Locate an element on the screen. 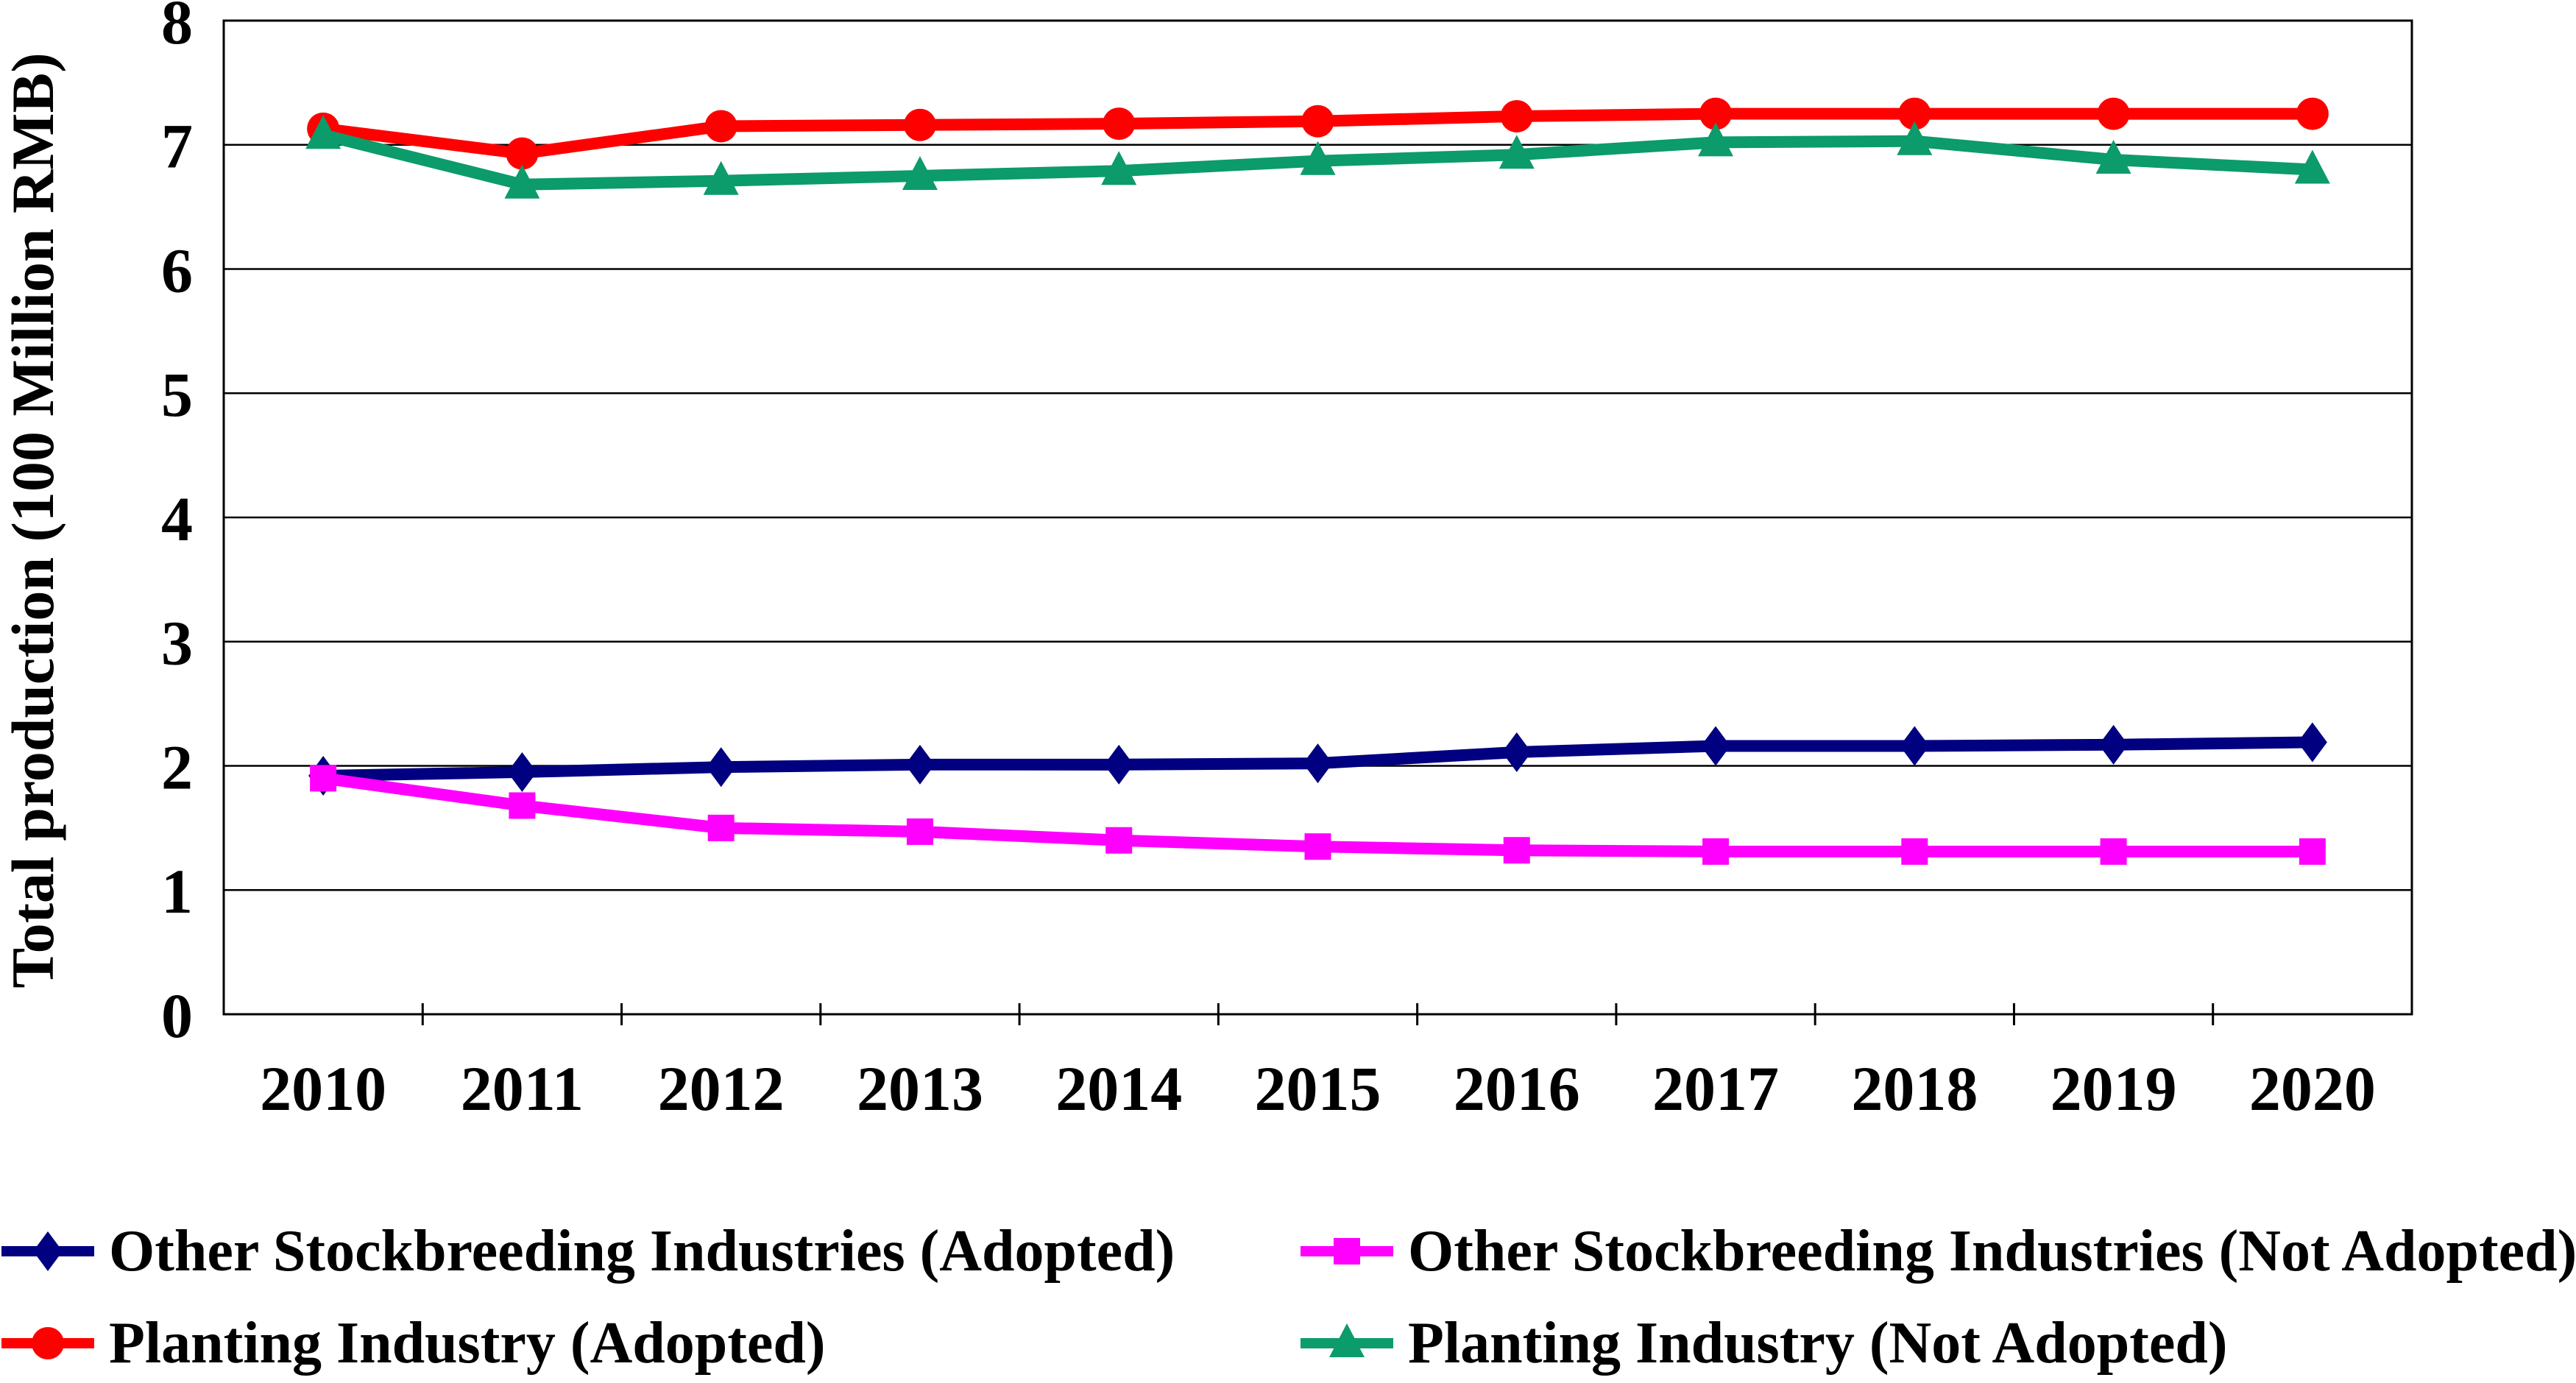  y-axis-tick-label: 4 is located at coordinates (177, 519).